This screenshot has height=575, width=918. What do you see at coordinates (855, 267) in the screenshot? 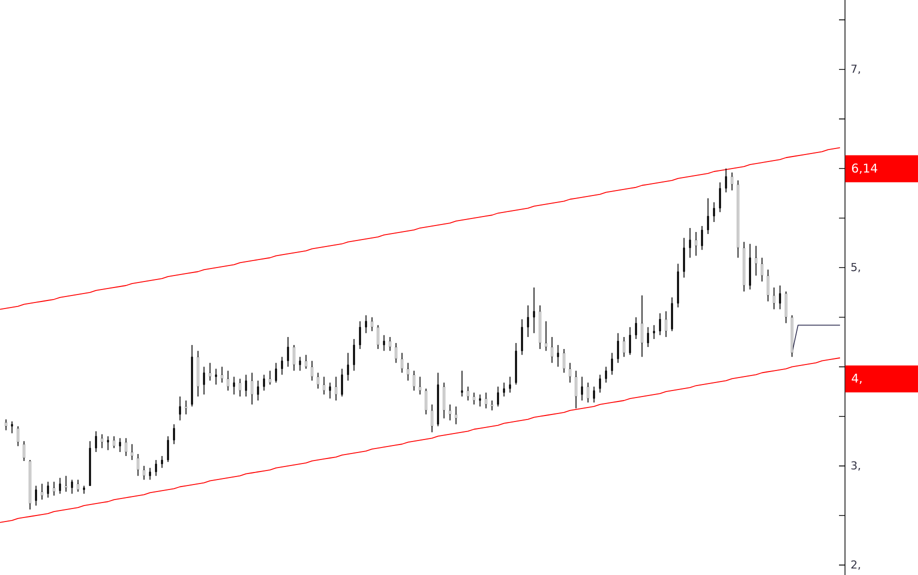
I see `y-tick-label: 5,` at bounding box center [855, 267].